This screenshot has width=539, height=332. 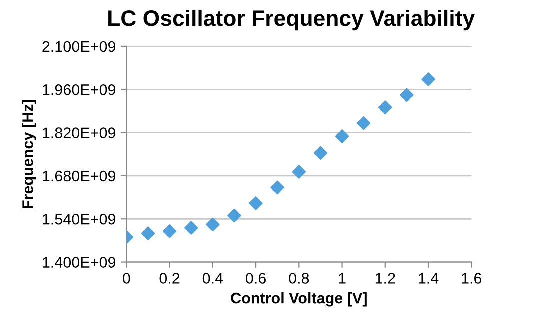 What do you see at coordinates (213, 278) in the screenshot?
I see `x-tick-label: 0.4` at bounding box center [213, 278].